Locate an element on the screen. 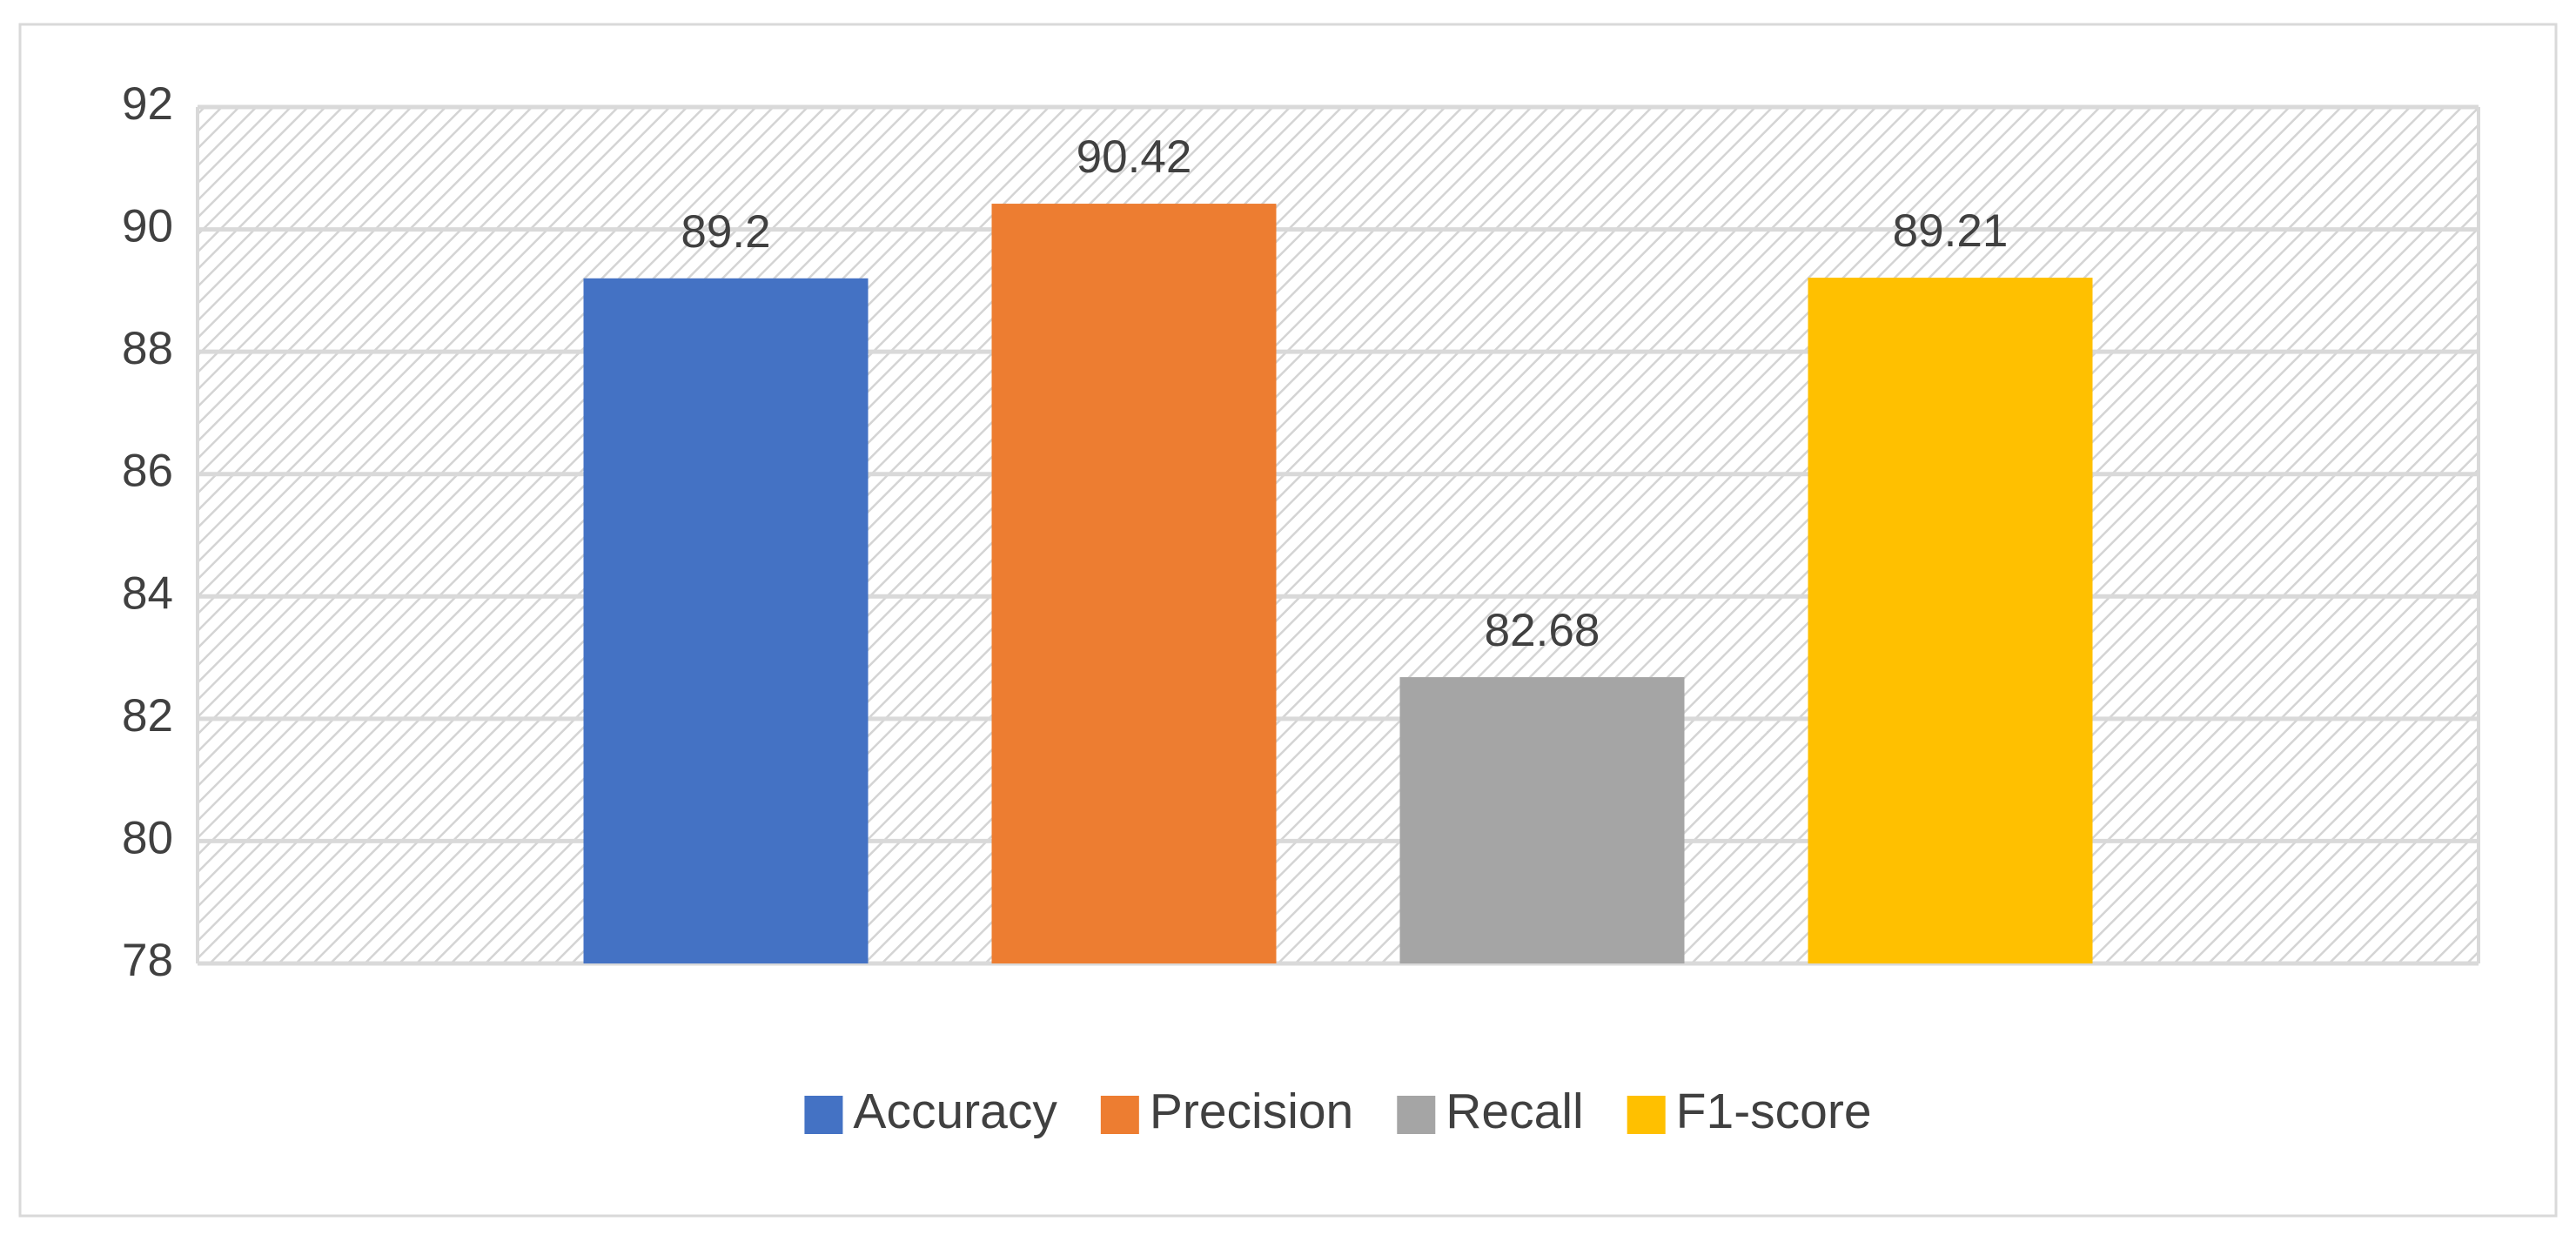 The height and width of the screenshot is (1235, 2576). value-label: 90.42 is located at coordinates (1134, 157).